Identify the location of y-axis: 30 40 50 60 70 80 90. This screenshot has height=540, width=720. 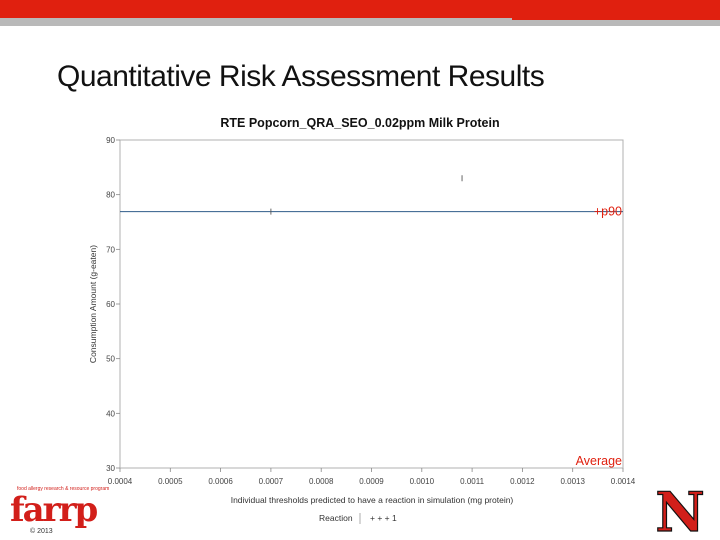
(113, 304).